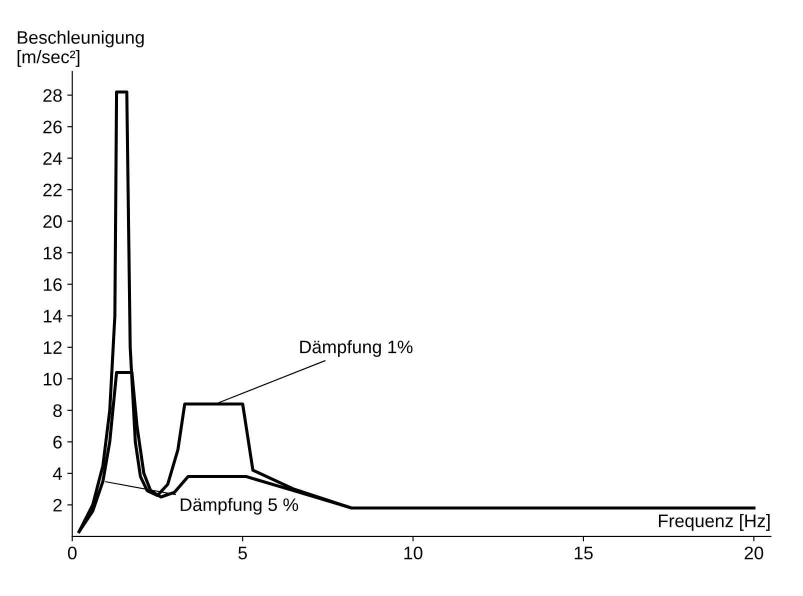  I want to click on annotation: Dämpfung 5 %, so click(239, 506).